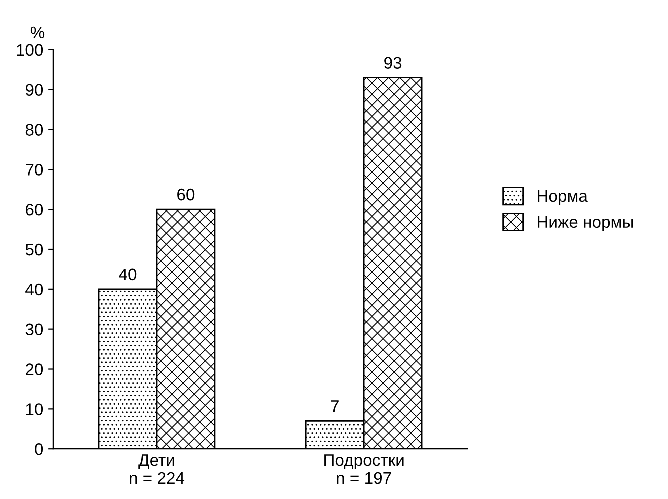  What do you see at coordinates (35, 90) in the screenshot?
I see `y-tick-label: 90` at bounding box center [35, 90].